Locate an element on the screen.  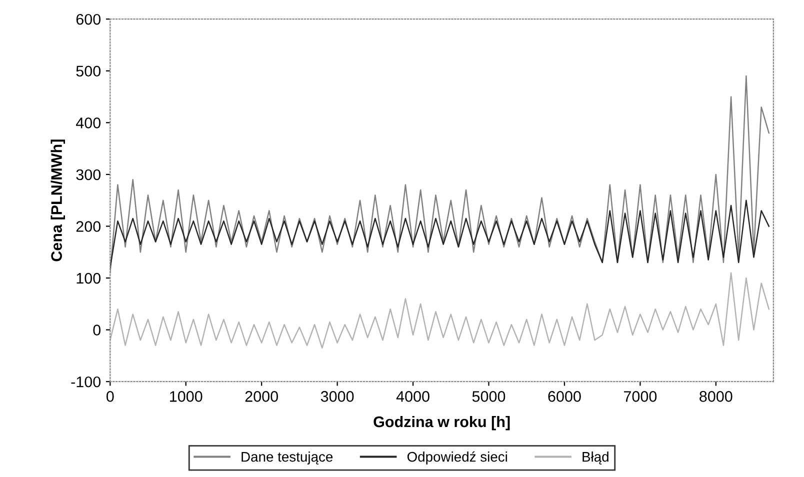
legend-label: Błąd is located at coordinates (595, 458).